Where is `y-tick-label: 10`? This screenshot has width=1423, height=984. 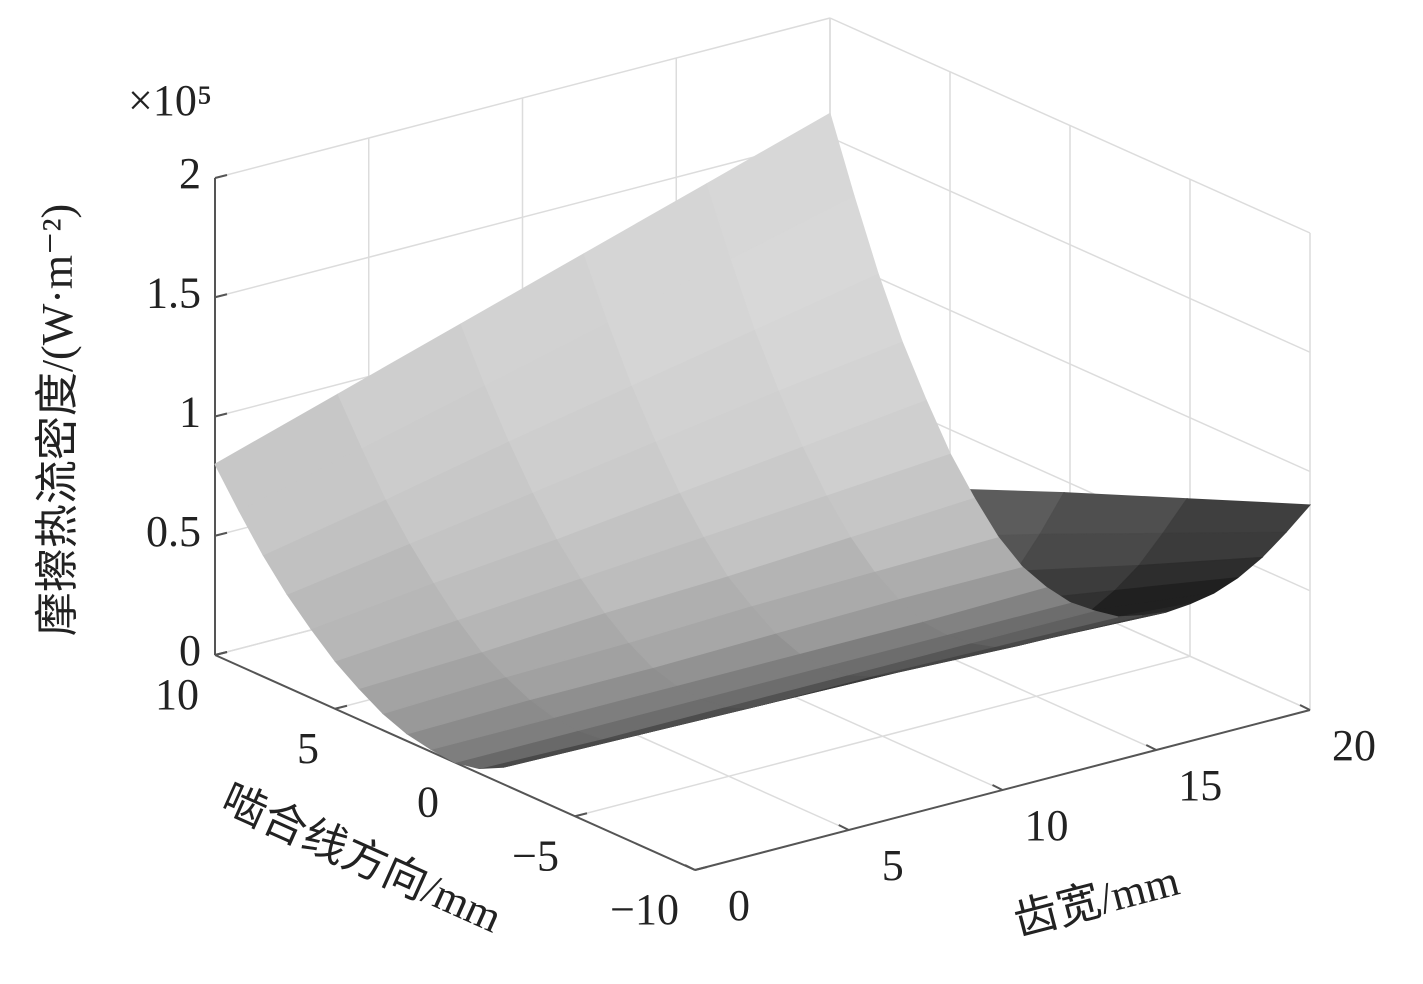
y-tick-label: 10 is located at coordinates (177, 694).